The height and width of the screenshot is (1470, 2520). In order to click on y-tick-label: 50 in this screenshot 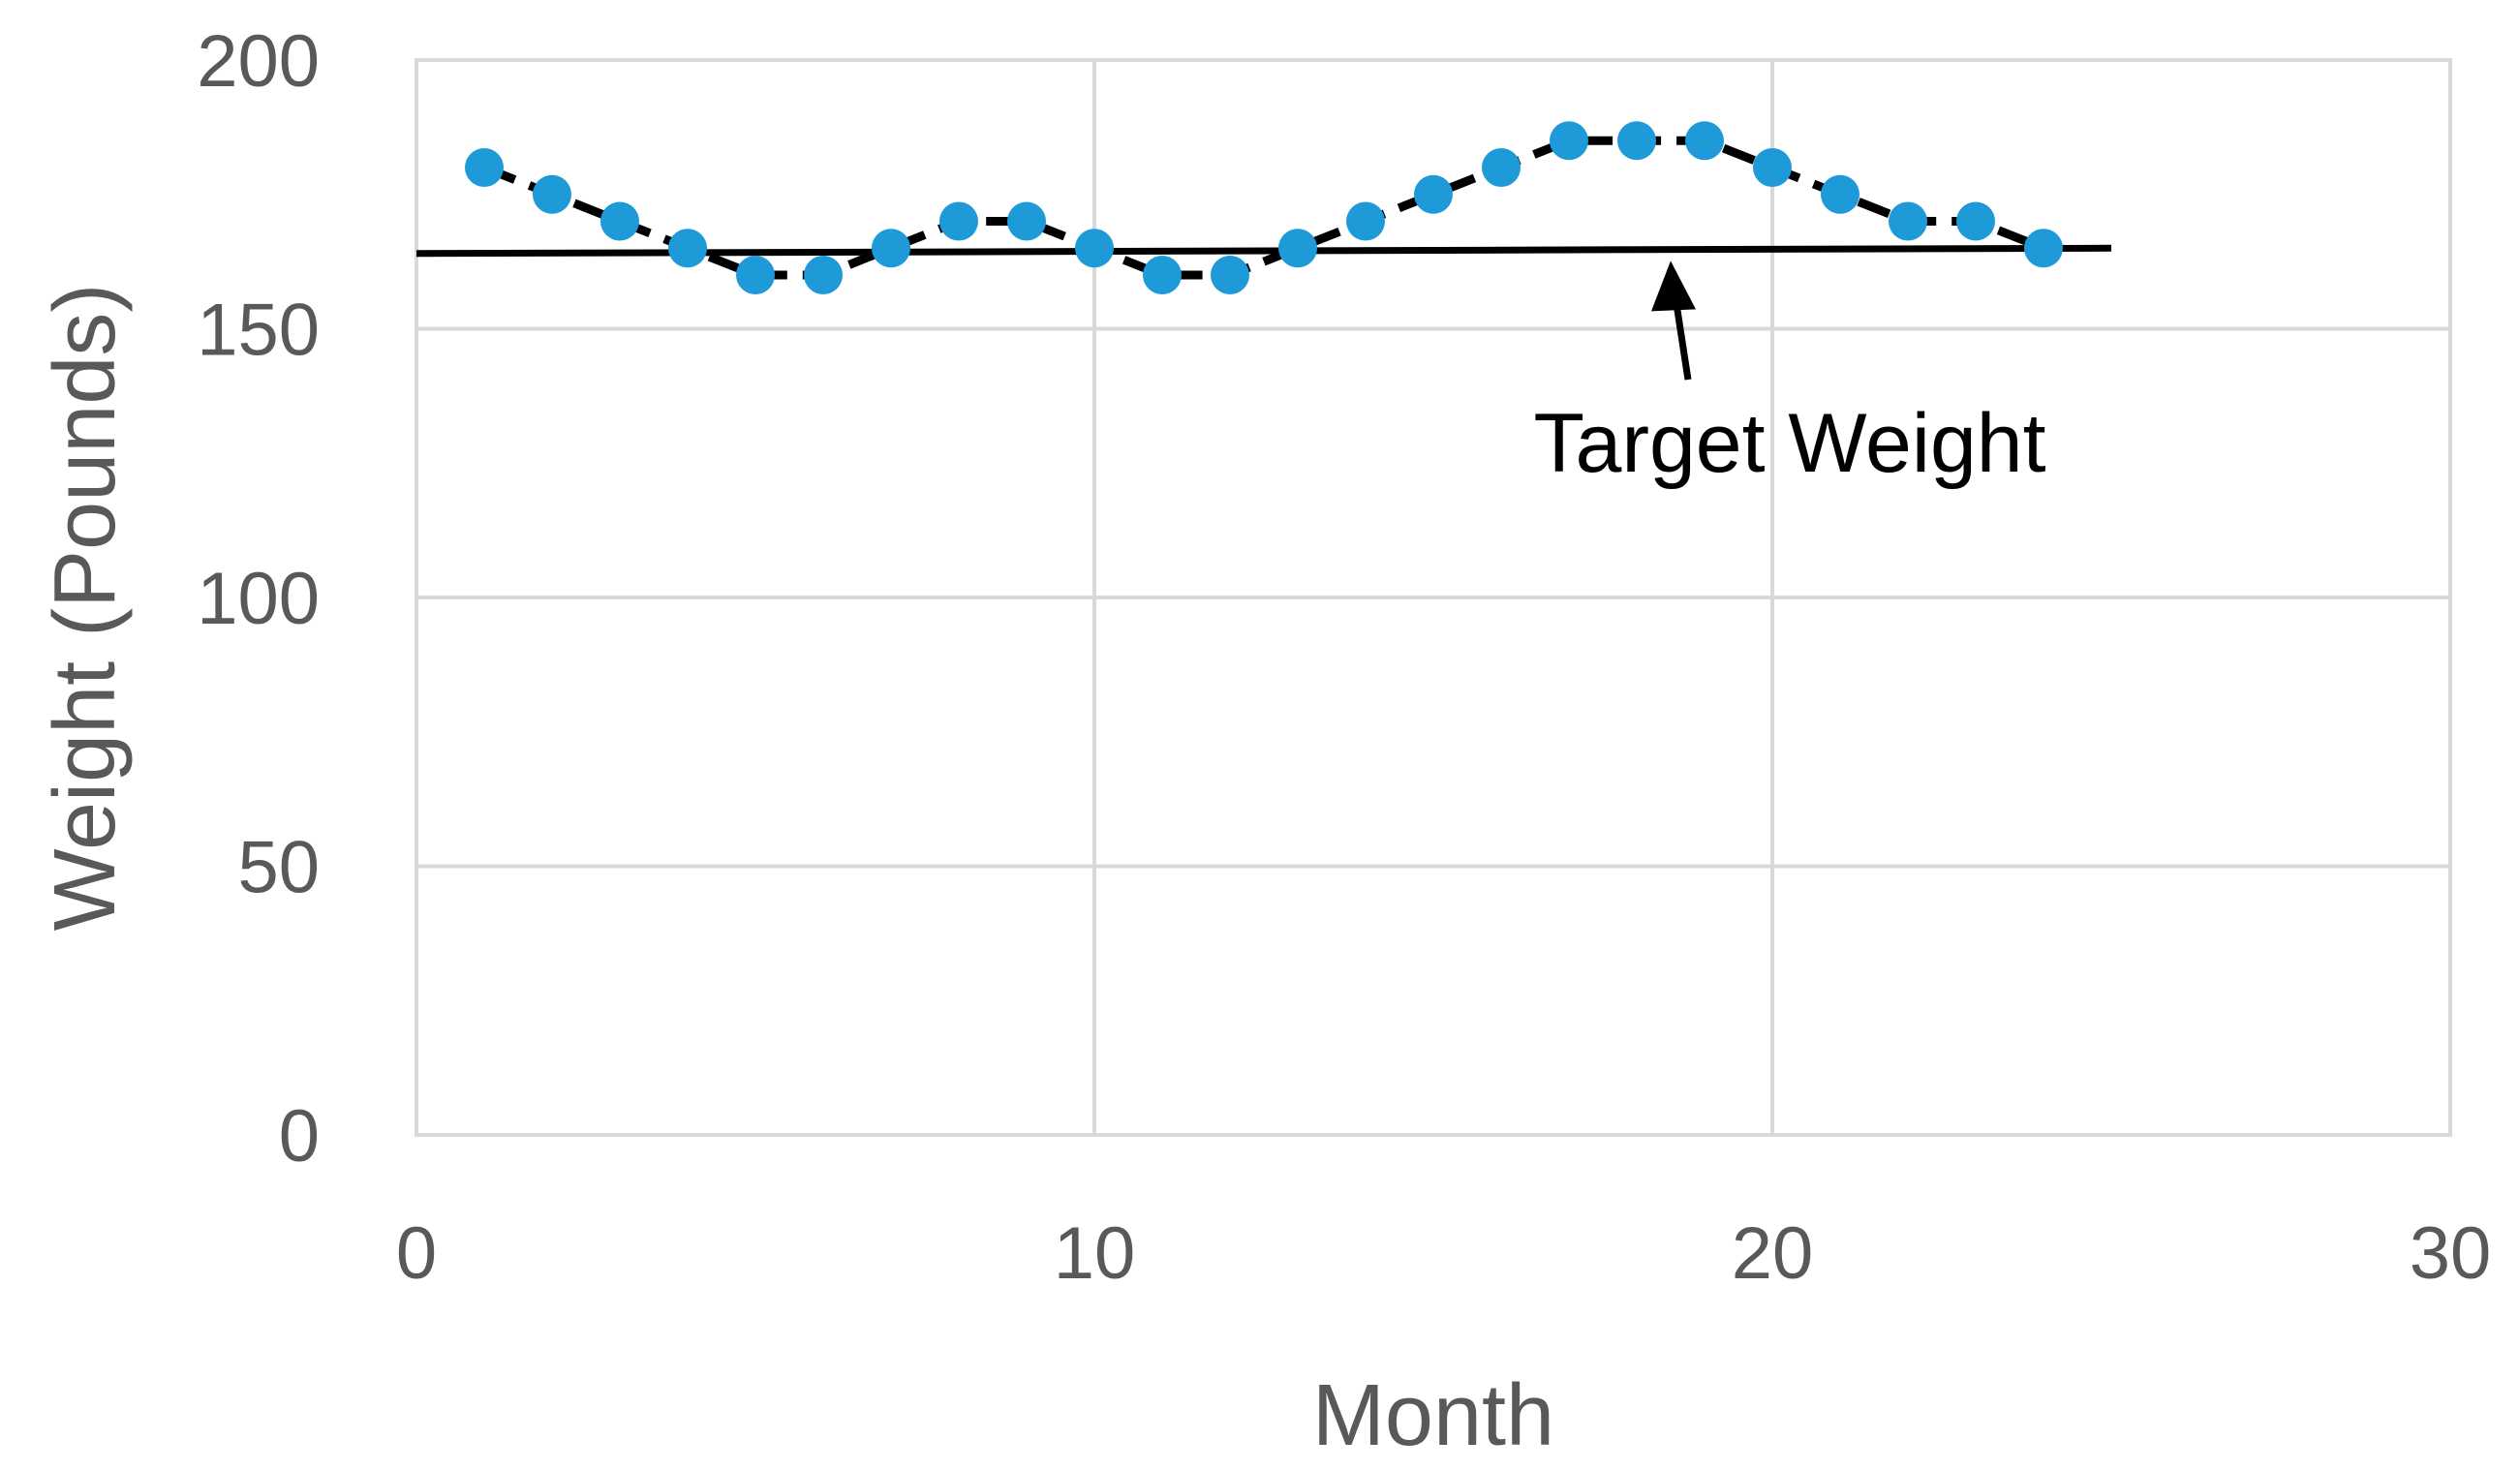, I will do `click(278, 868)`.